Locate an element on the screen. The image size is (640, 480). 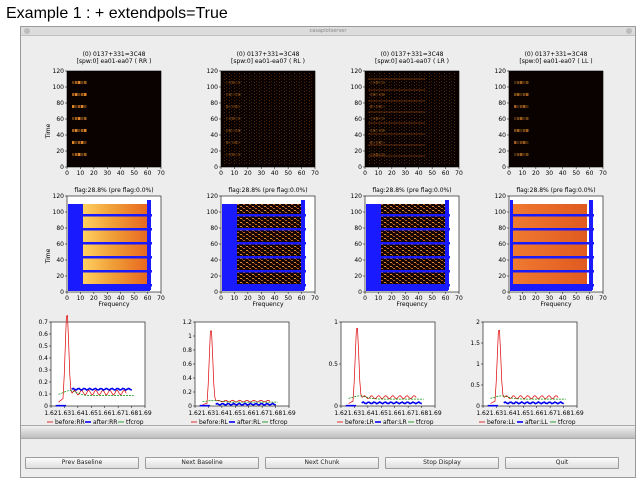
x-tick-label: 0 is located at coordinates (365, 298).